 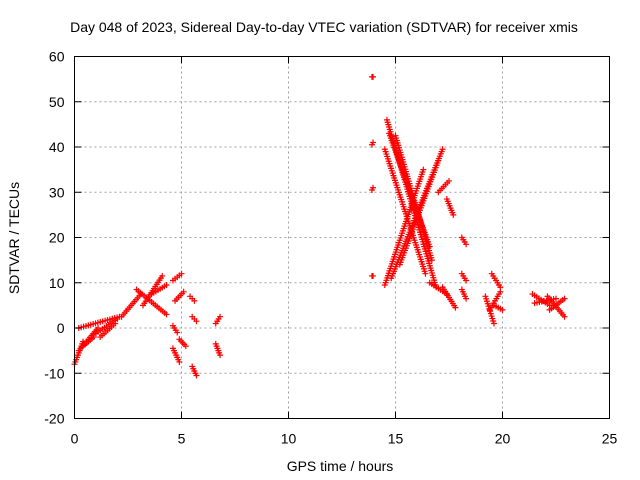 What do you see at coordinates (54, 373) in the screenshot?
I see `y-tick-label: -10` at bounding box center [54, 373].